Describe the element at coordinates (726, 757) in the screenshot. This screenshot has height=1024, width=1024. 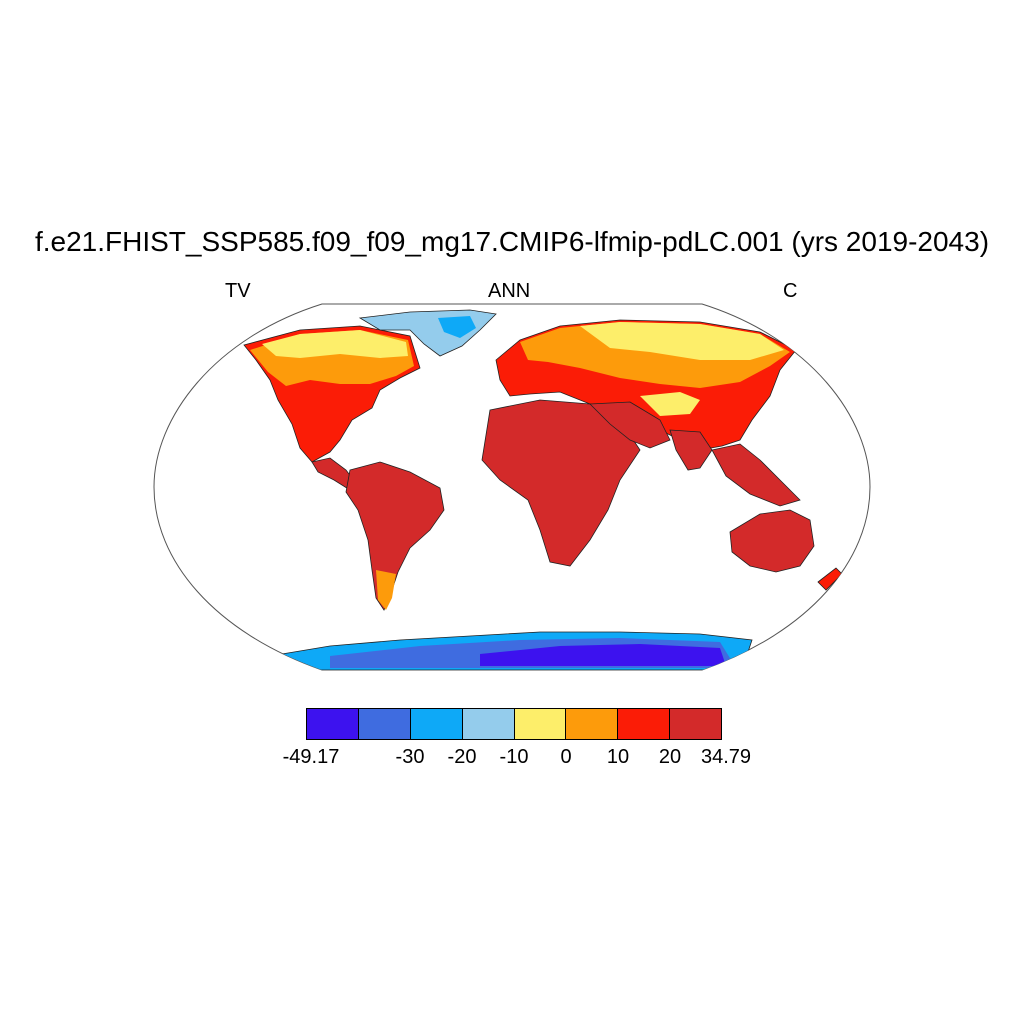
I see `colorbar-tick-label: 34.79` at that location.